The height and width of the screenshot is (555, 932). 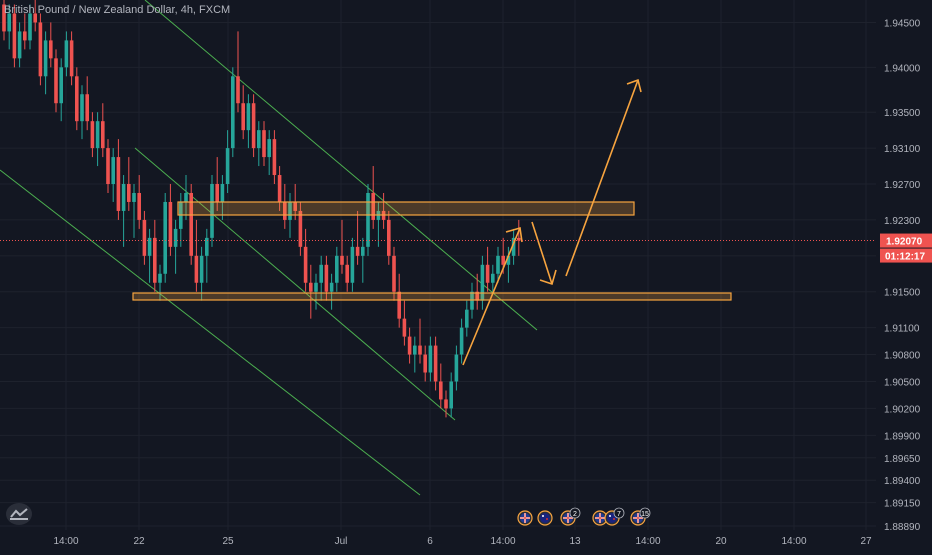 What do you see at coordinates (466, 540) in the screenshot?
I see `time-axis: 14:00 22 25 Jul 6 14:00 13 14:00 20 14:00 27` at bounding box center [466, 540].